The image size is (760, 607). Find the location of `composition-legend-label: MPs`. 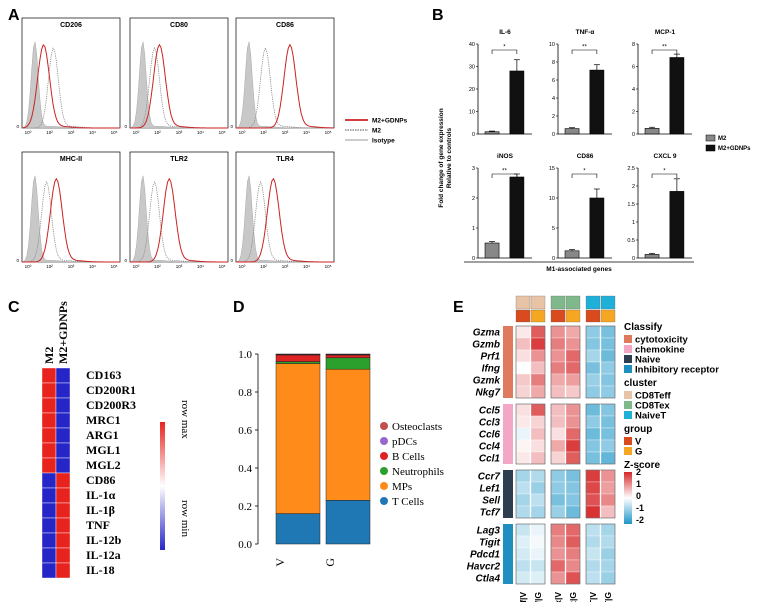

composition-legend-label: MPs is located at coordinates (402, 487).